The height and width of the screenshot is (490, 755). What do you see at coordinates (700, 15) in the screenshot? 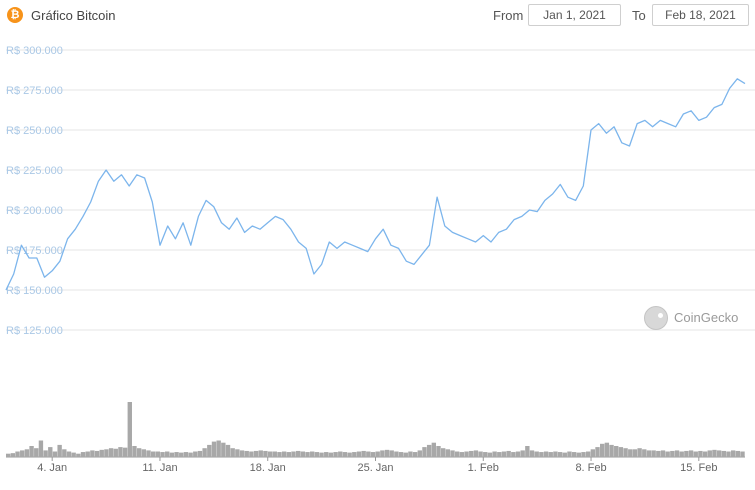
I see `to-date-input: Feb 18, 2021` at bounding box center [700, 15].